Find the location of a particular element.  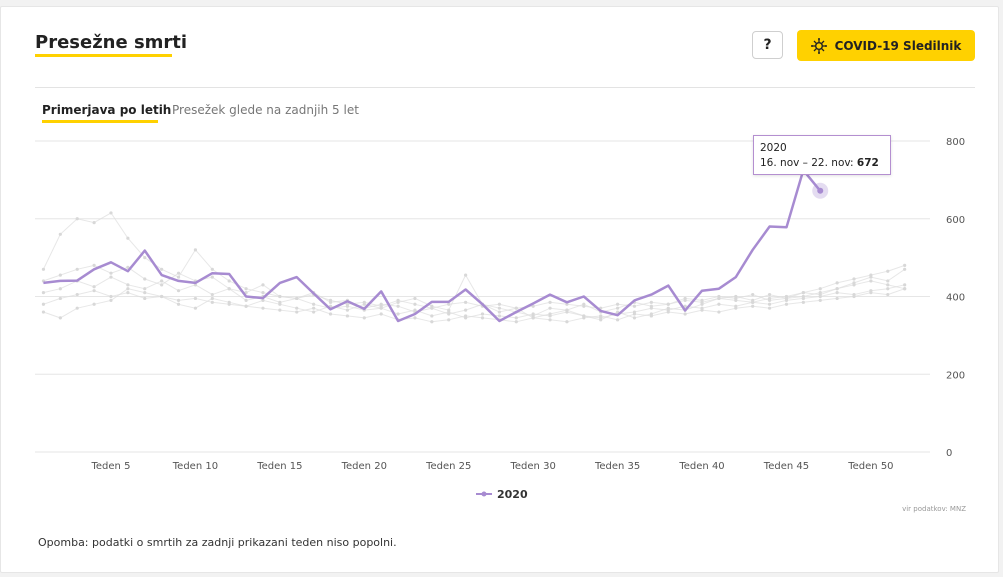

x-tick-label: Teden 10 is located at coordinates (195, 466).